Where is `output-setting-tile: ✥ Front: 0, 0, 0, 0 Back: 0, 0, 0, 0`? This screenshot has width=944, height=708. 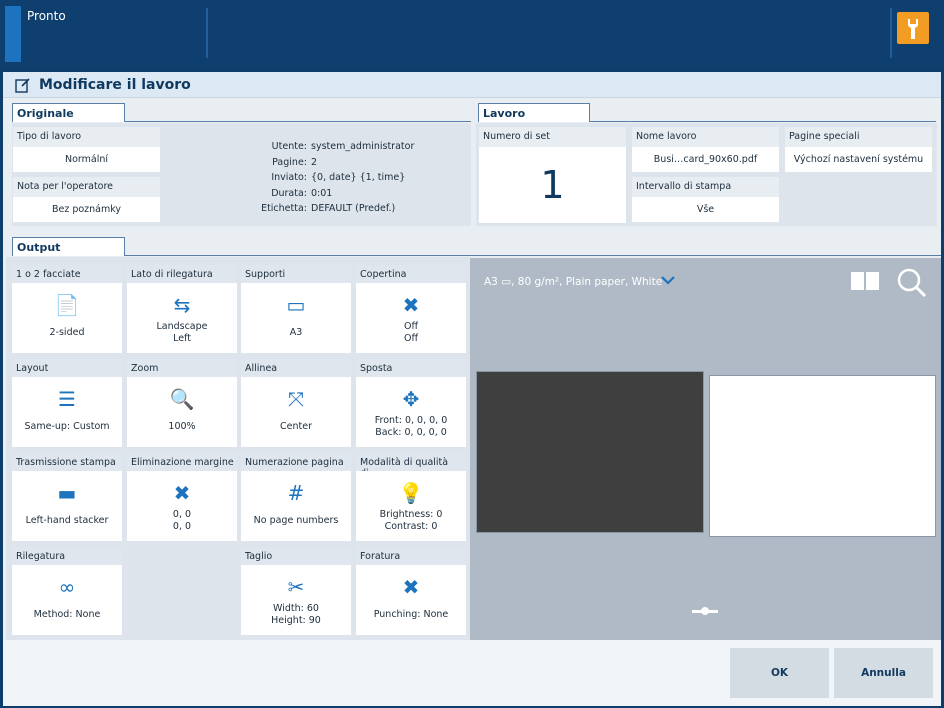 output-setting-tile: ✥ Front: 0, 0, 0, 0 Back: 0, 0, 0, 0 is located at coordinates (411, 412).